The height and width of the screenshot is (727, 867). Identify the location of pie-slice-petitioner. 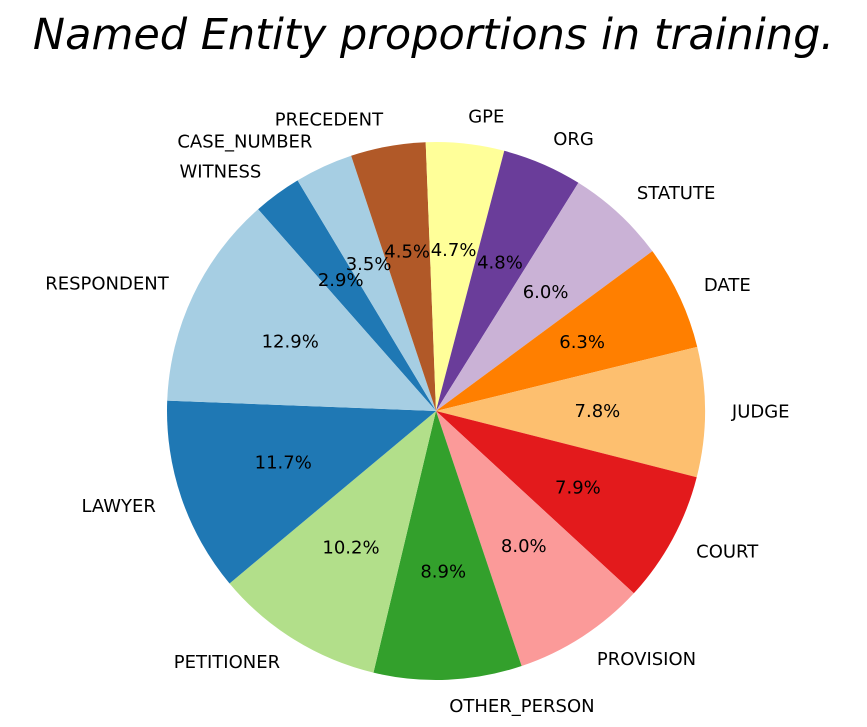
(332, 542).